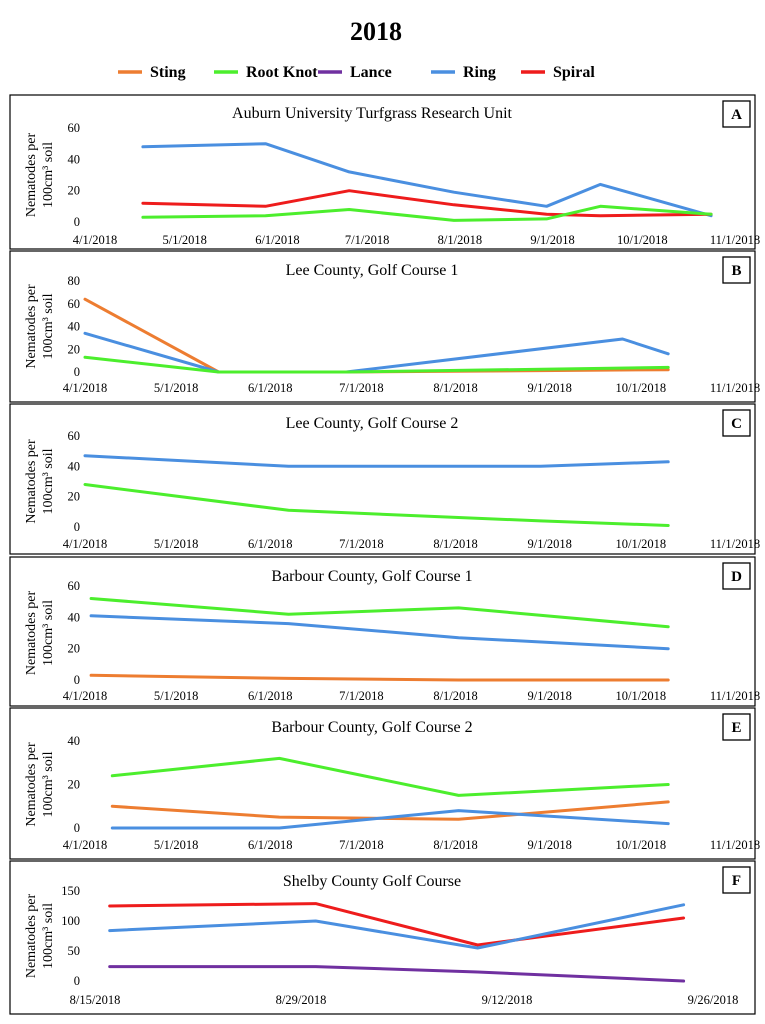  I want to click on panel-letter: C, so click(736, 424).